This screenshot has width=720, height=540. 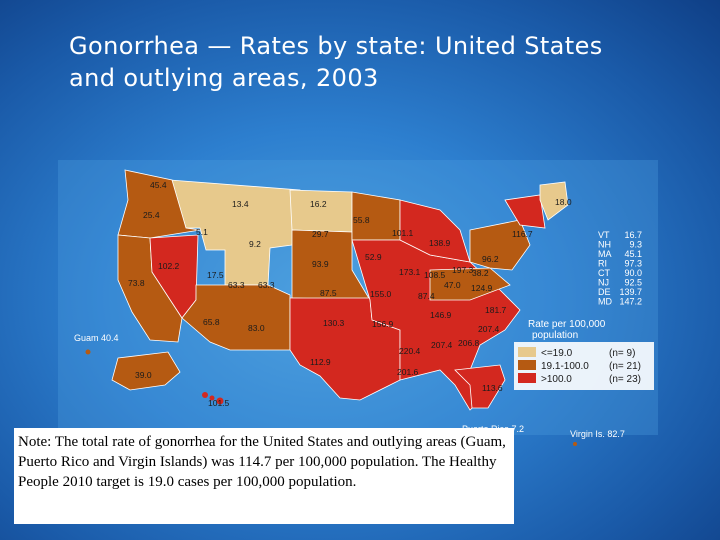 I want to click on state-rate-label-ms2: 201.6, so click(x=408, y=372).